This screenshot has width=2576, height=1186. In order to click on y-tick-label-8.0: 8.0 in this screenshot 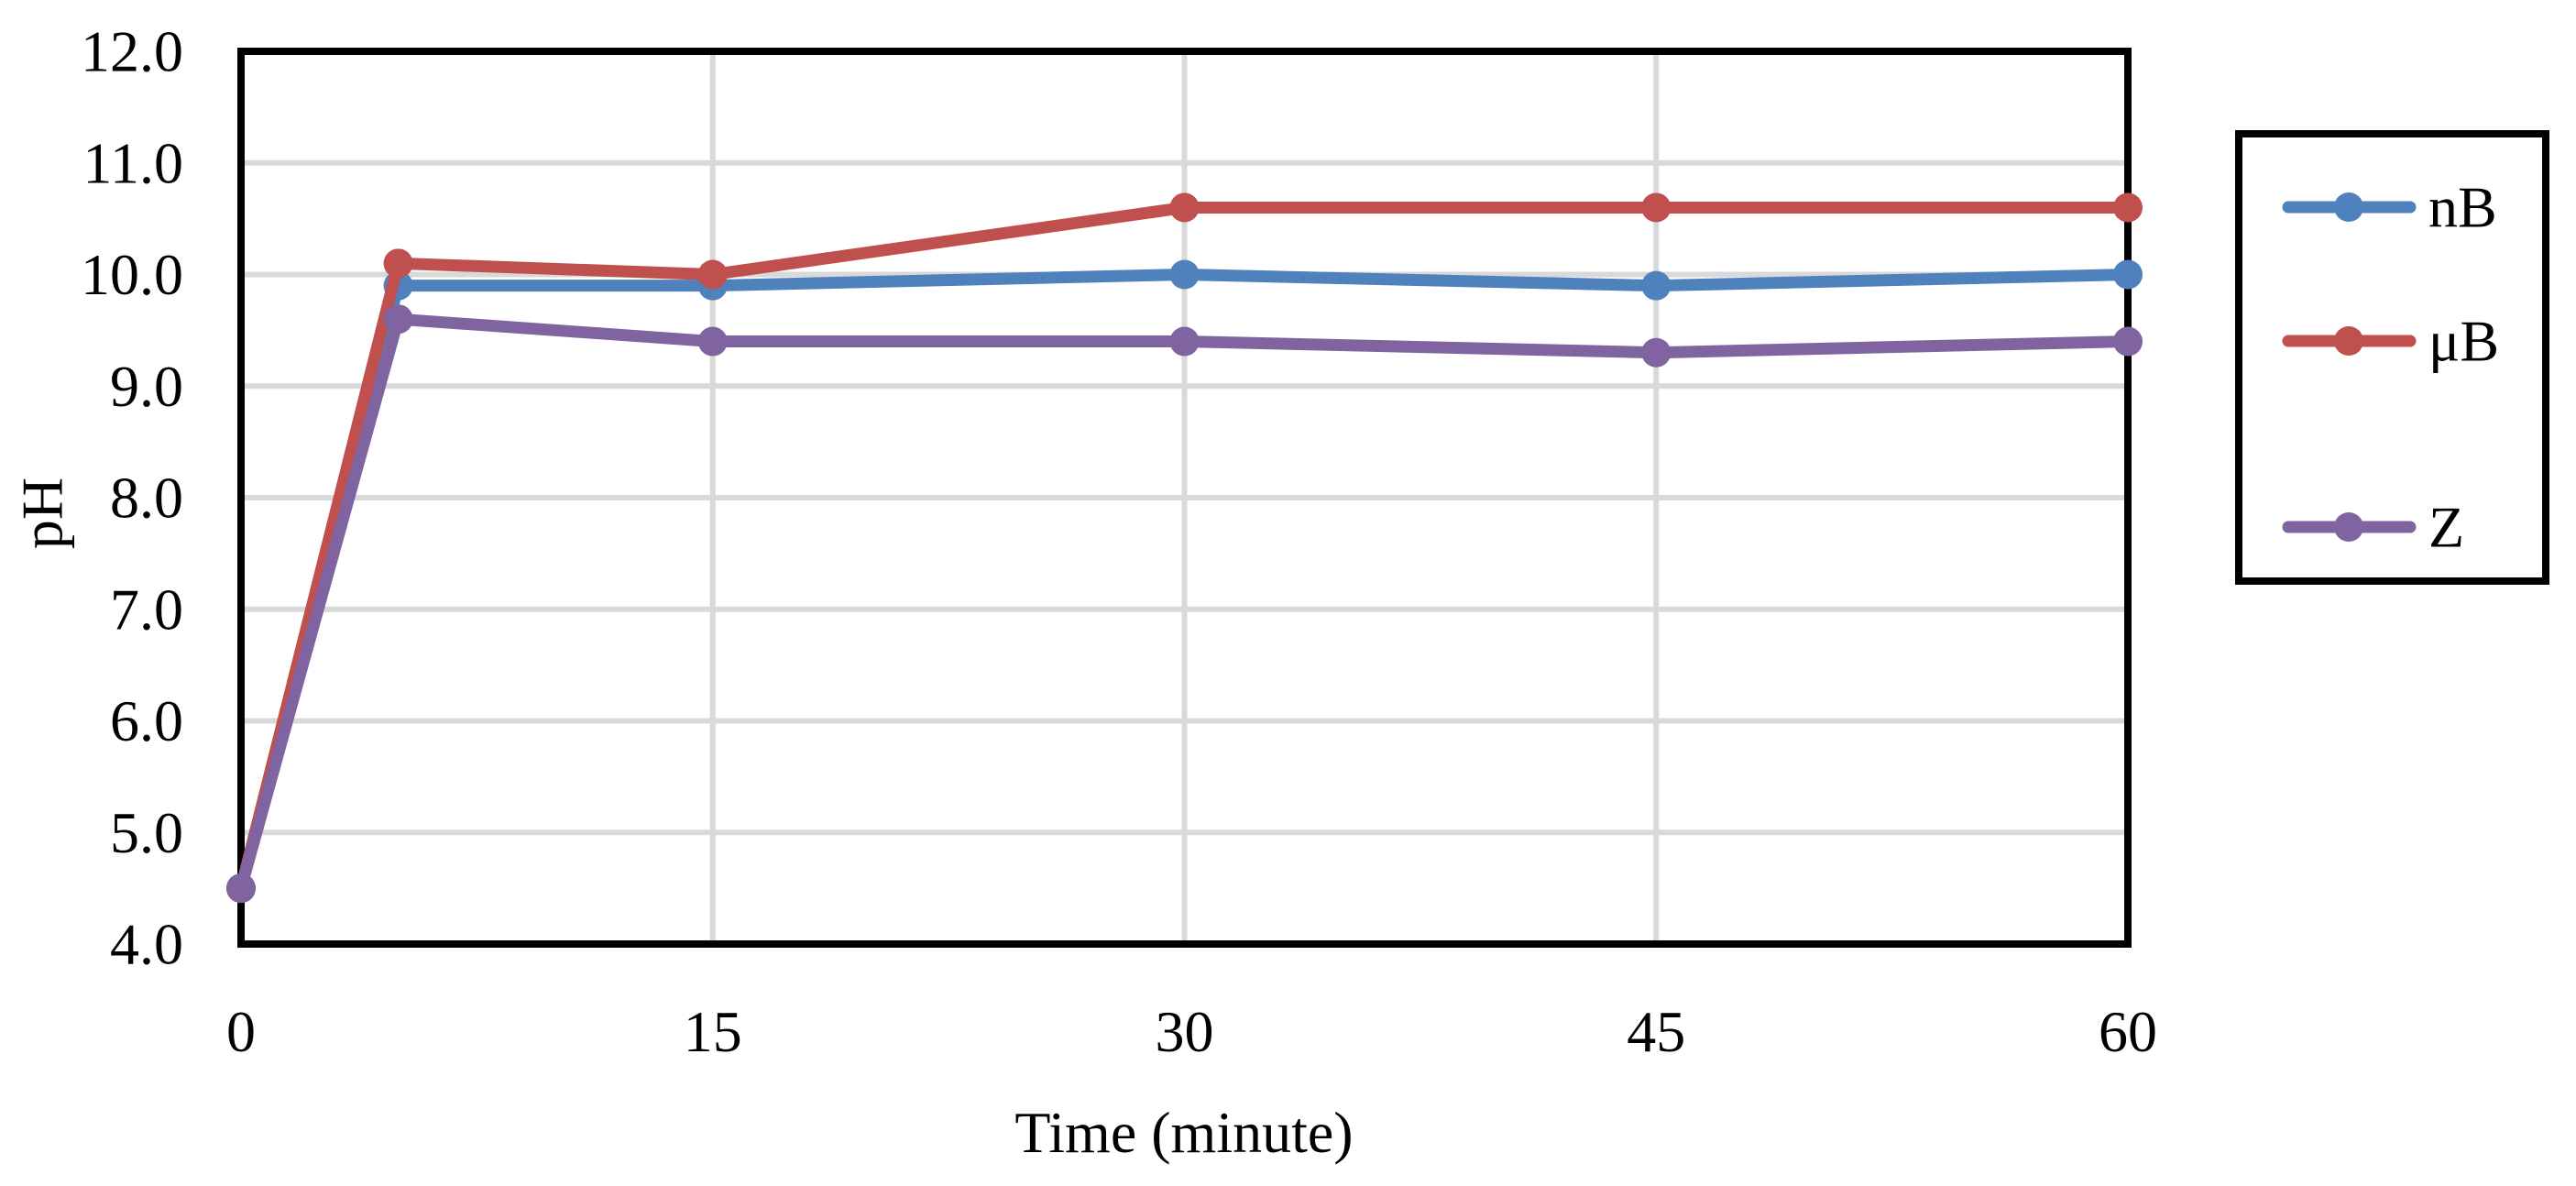, I will do `click(146, 498)`.